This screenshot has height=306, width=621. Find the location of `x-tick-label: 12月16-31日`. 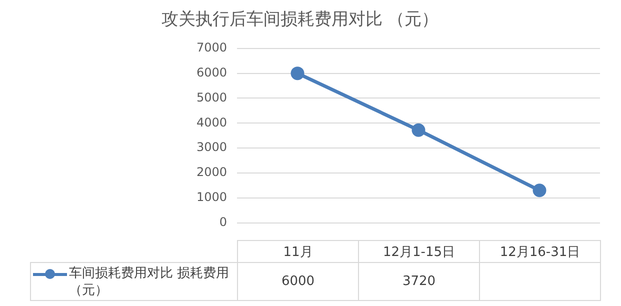

x-tick-label: 12月16-31日 is located at coordinates (540, 251).